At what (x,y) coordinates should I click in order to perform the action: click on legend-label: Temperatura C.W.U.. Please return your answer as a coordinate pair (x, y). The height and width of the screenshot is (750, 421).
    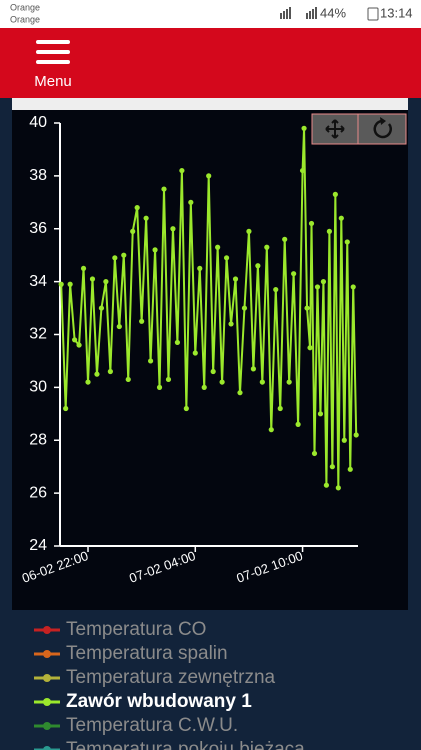
    Looking at the image, I should click on (152, 725).